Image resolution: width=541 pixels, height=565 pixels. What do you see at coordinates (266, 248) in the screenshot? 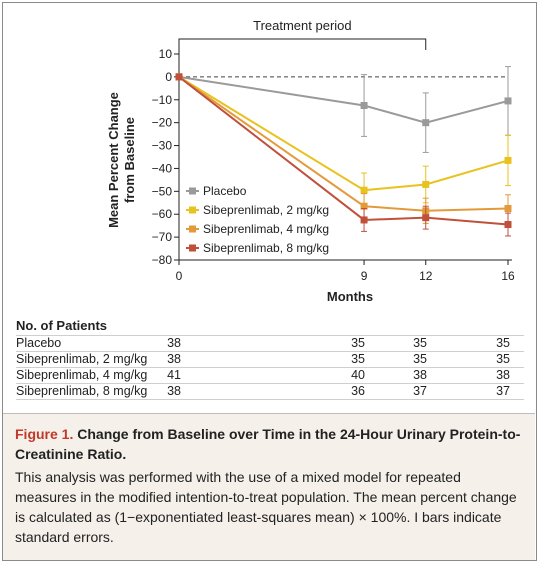
I see `legend-label: Sibeprenlimab, 8 mg/kg` at bounding box center [266, 248].